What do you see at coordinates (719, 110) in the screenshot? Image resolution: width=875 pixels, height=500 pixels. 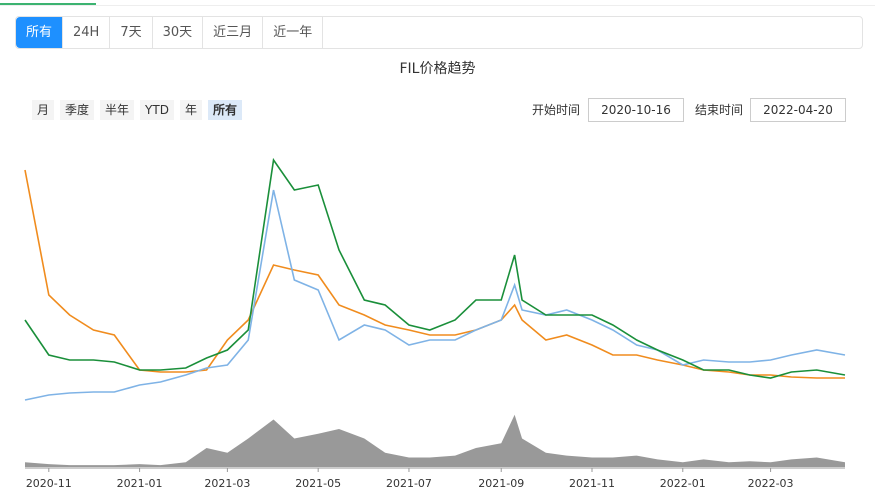 I see `end-label: 结束时间` at bounding box center [719, 110].